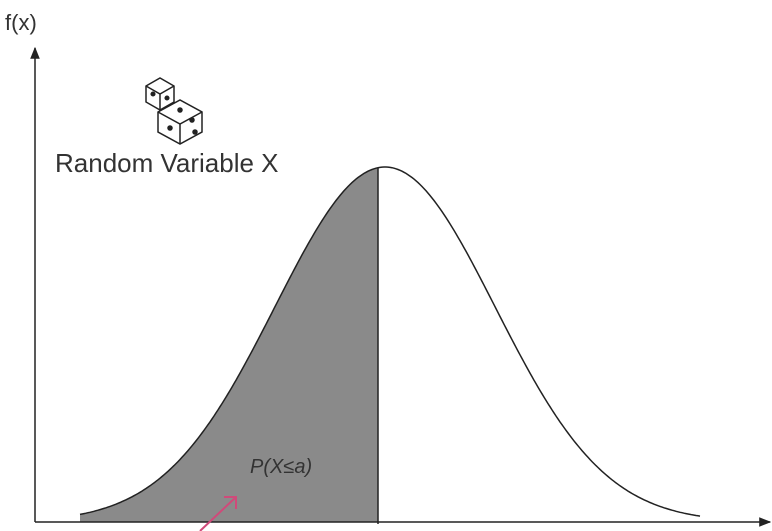 Image resolution: width=772 pixels, height=531 pixels. I want to click on dice-icon, so click(174, 111).